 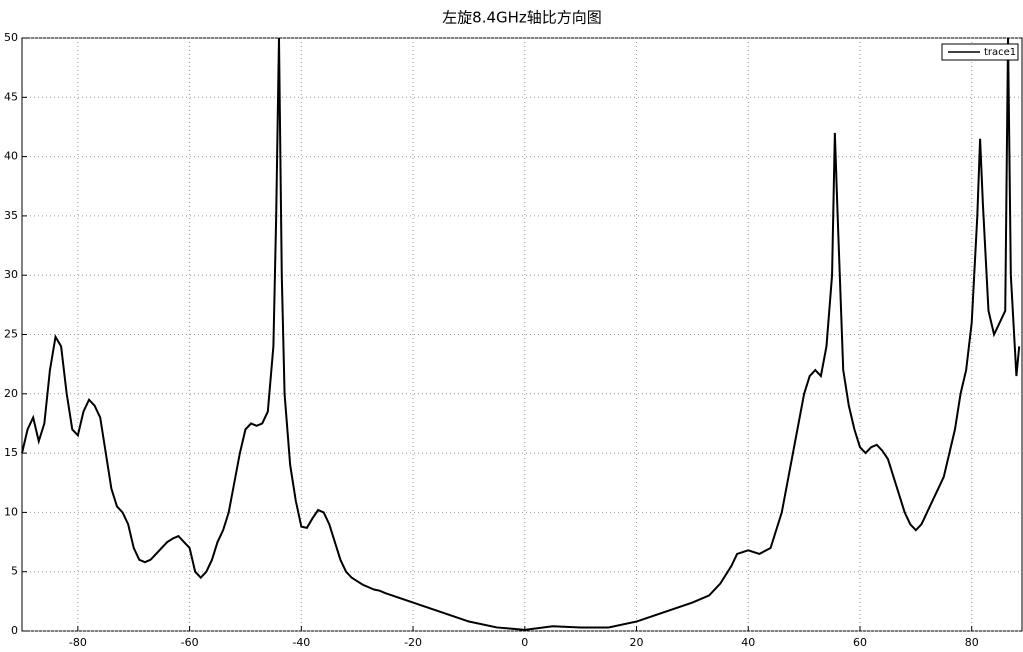 What do you see at coordinates (78, 642) in the screenshot?
I see `x-tick-label: -80` at bounding box center [78, 642].